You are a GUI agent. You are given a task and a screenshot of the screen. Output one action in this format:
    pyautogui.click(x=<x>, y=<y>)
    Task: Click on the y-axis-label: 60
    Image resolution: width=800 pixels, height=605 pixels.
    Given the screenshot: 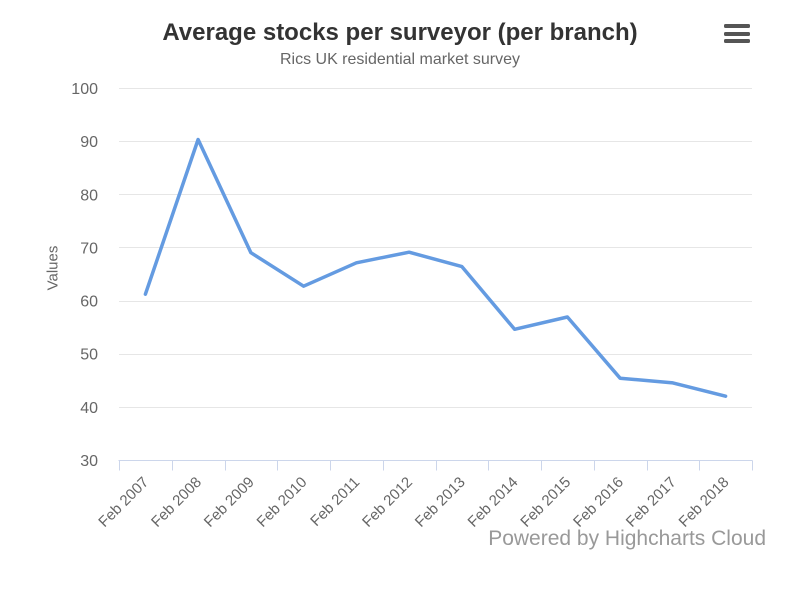 What is the action you would take?
    pyautogui.click(x=89, y=302)
    